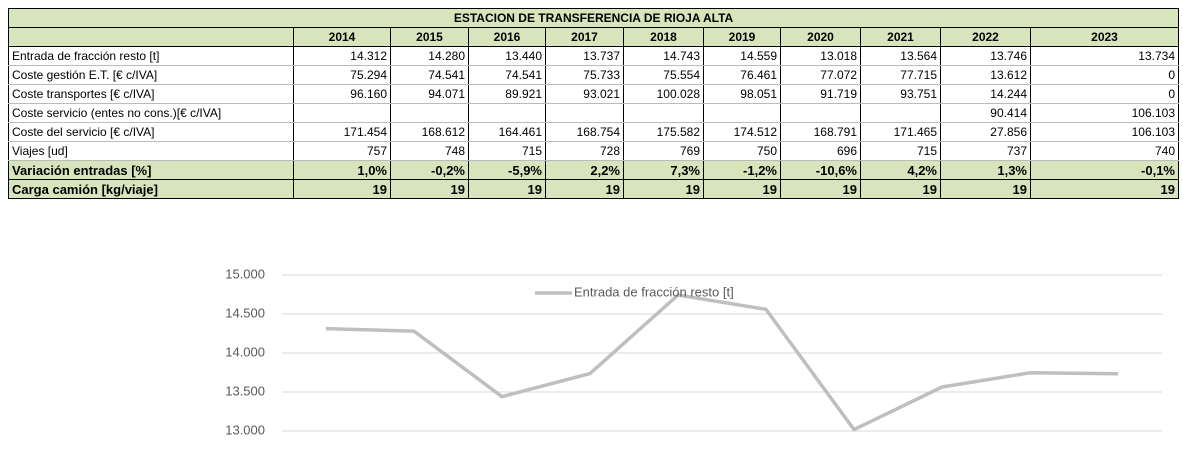 Image resolution: width=1183 pixels, height=452 pixels. Describe the element at coordinates (151, 189) in the screenshot. I see `row-label: Carga camión [kg/viaje]` at that location.